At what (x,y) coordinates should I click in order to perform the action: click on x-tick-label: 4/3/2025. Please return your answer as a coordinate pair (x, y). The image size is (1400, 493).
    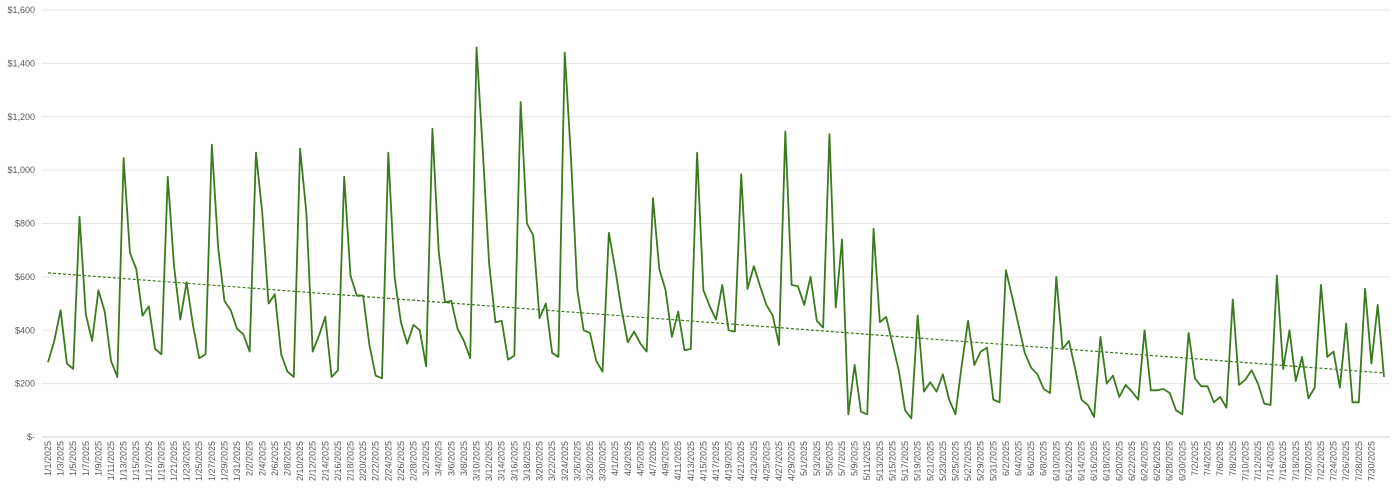
    Looking at the image, I should click on (628, 458).